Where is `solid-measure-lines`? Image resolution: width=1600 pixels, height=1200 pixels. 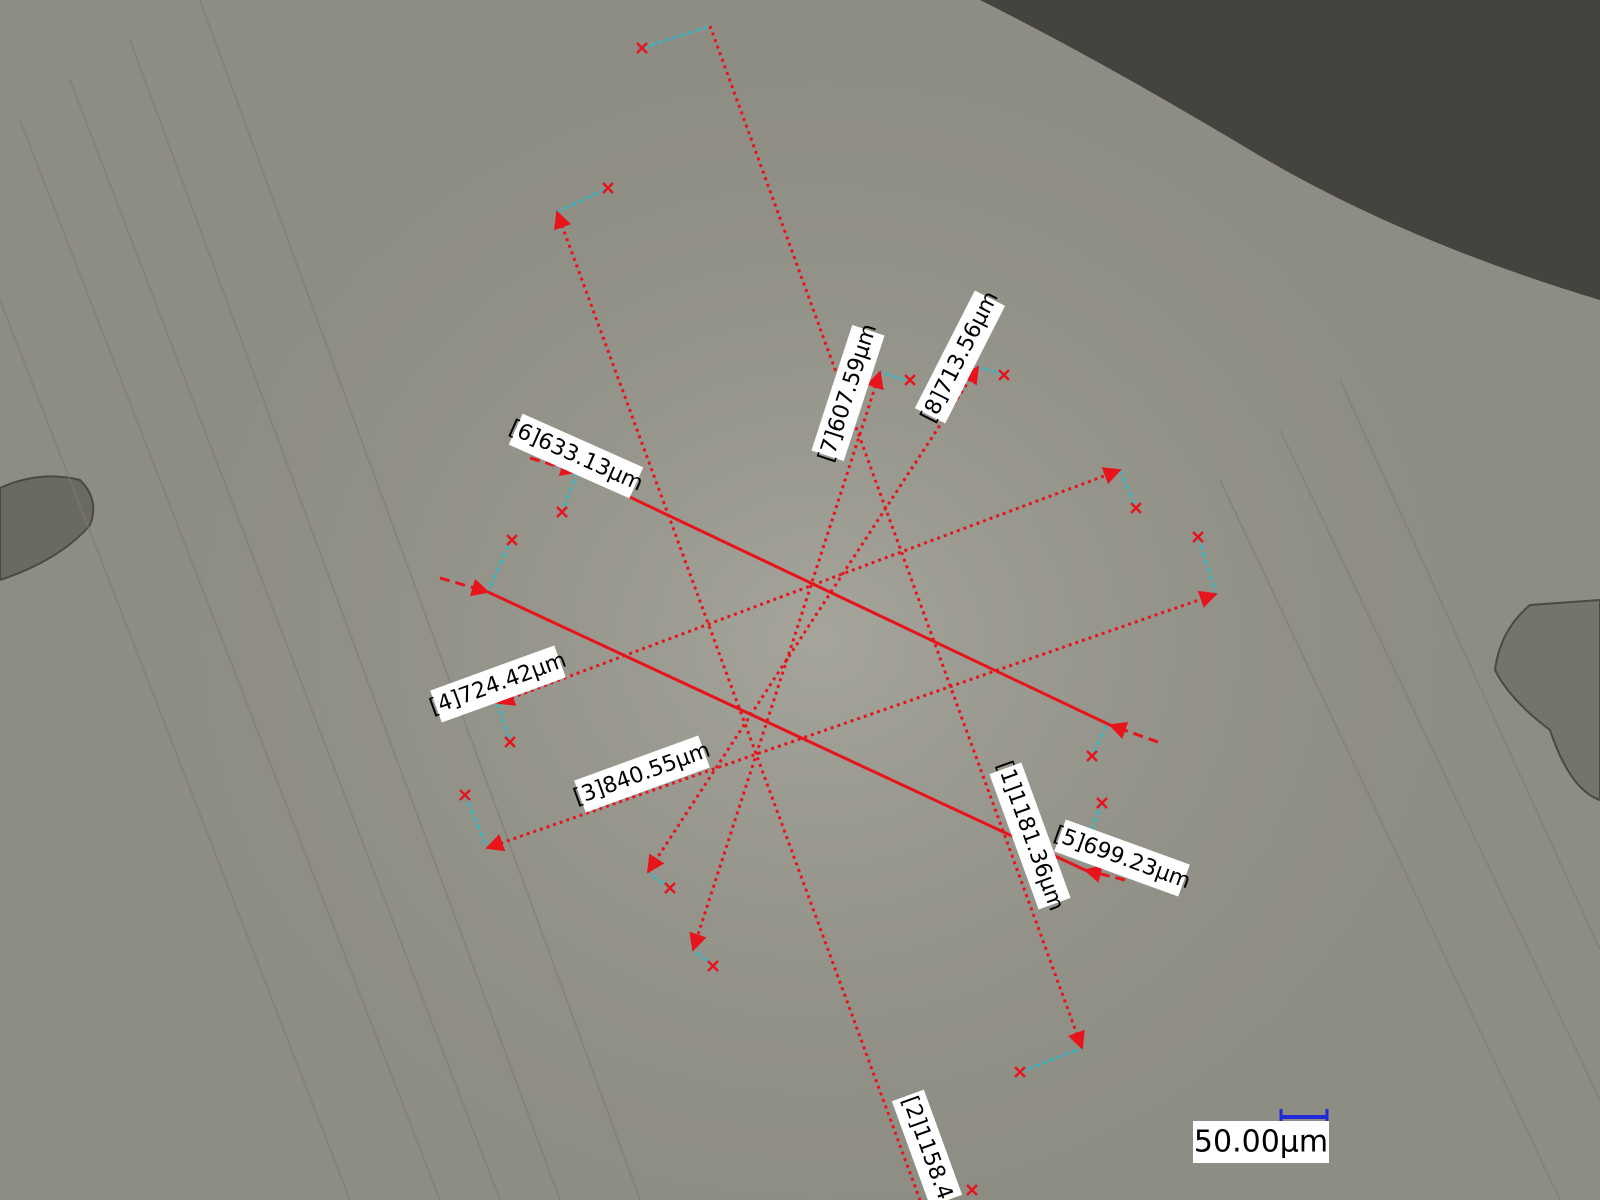
solid-measure-lines is located at coordinates (799, 671).